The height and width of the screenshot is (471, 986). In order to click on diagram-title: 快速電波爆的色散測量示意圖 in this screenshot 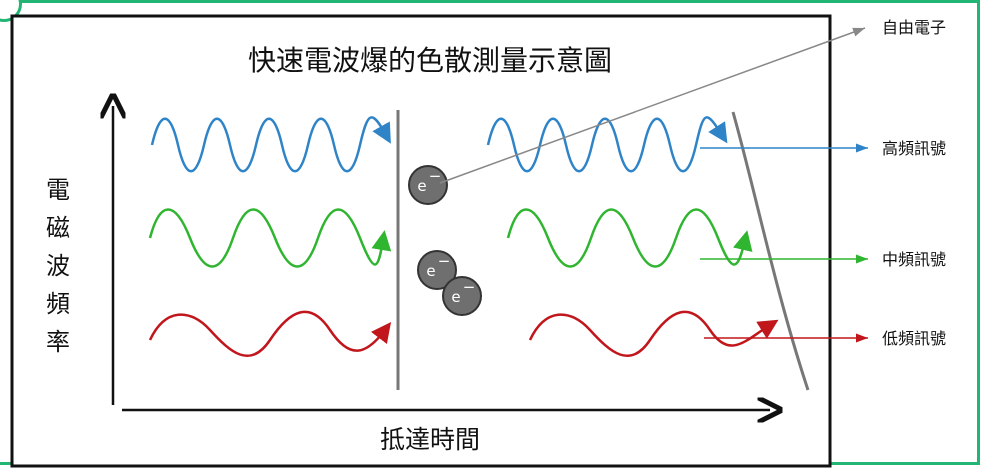, I will do `click(430, 60)`.